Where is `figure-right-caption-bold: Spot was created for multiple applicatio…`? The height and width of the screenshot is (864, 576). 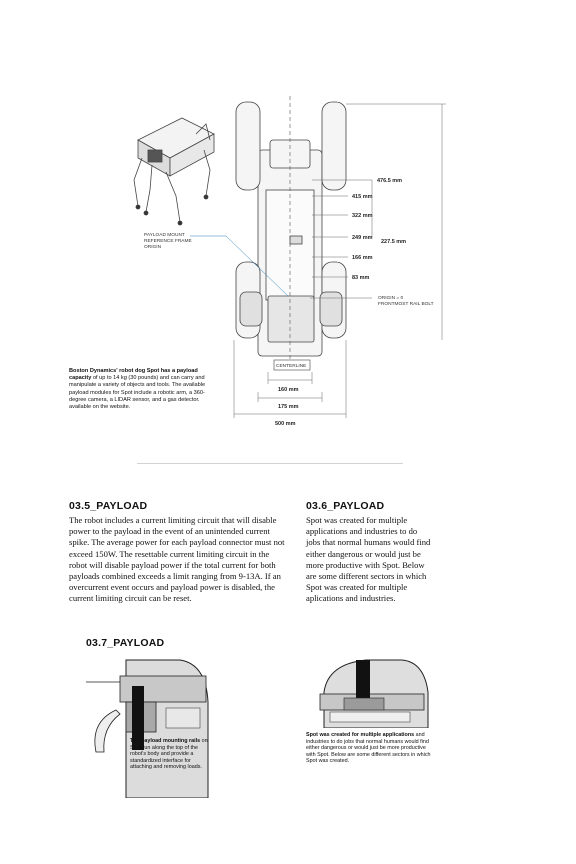
figure-right-caption-bold: Spot was created for multiple applicatio… is located at coordinates (360, 735).